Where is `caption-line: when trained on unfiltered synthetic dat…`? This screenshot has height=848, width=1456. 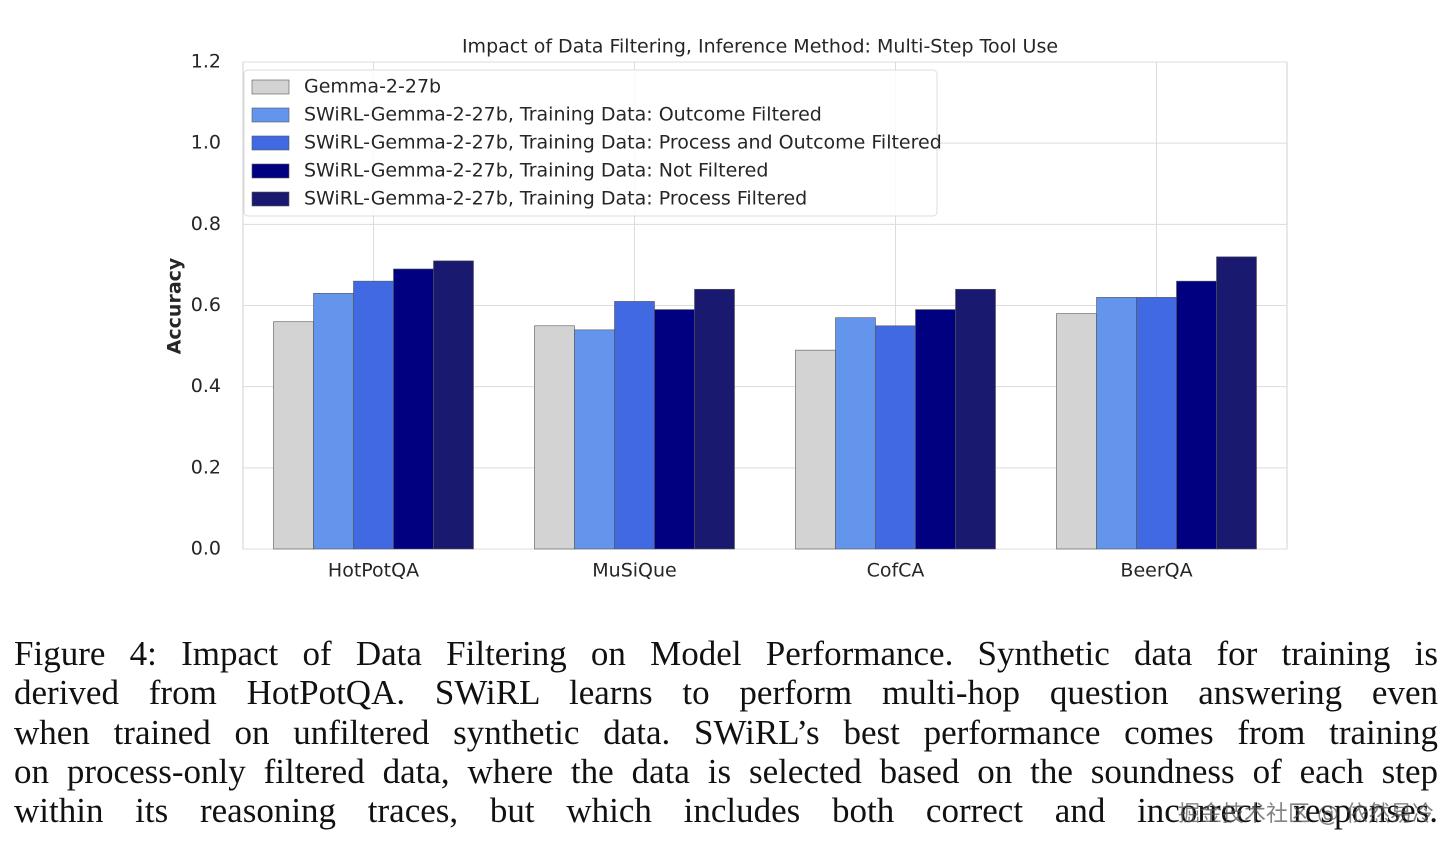
caption-line: when trained on unfiltered synthetic dat… is located at coordinates (726, 732).